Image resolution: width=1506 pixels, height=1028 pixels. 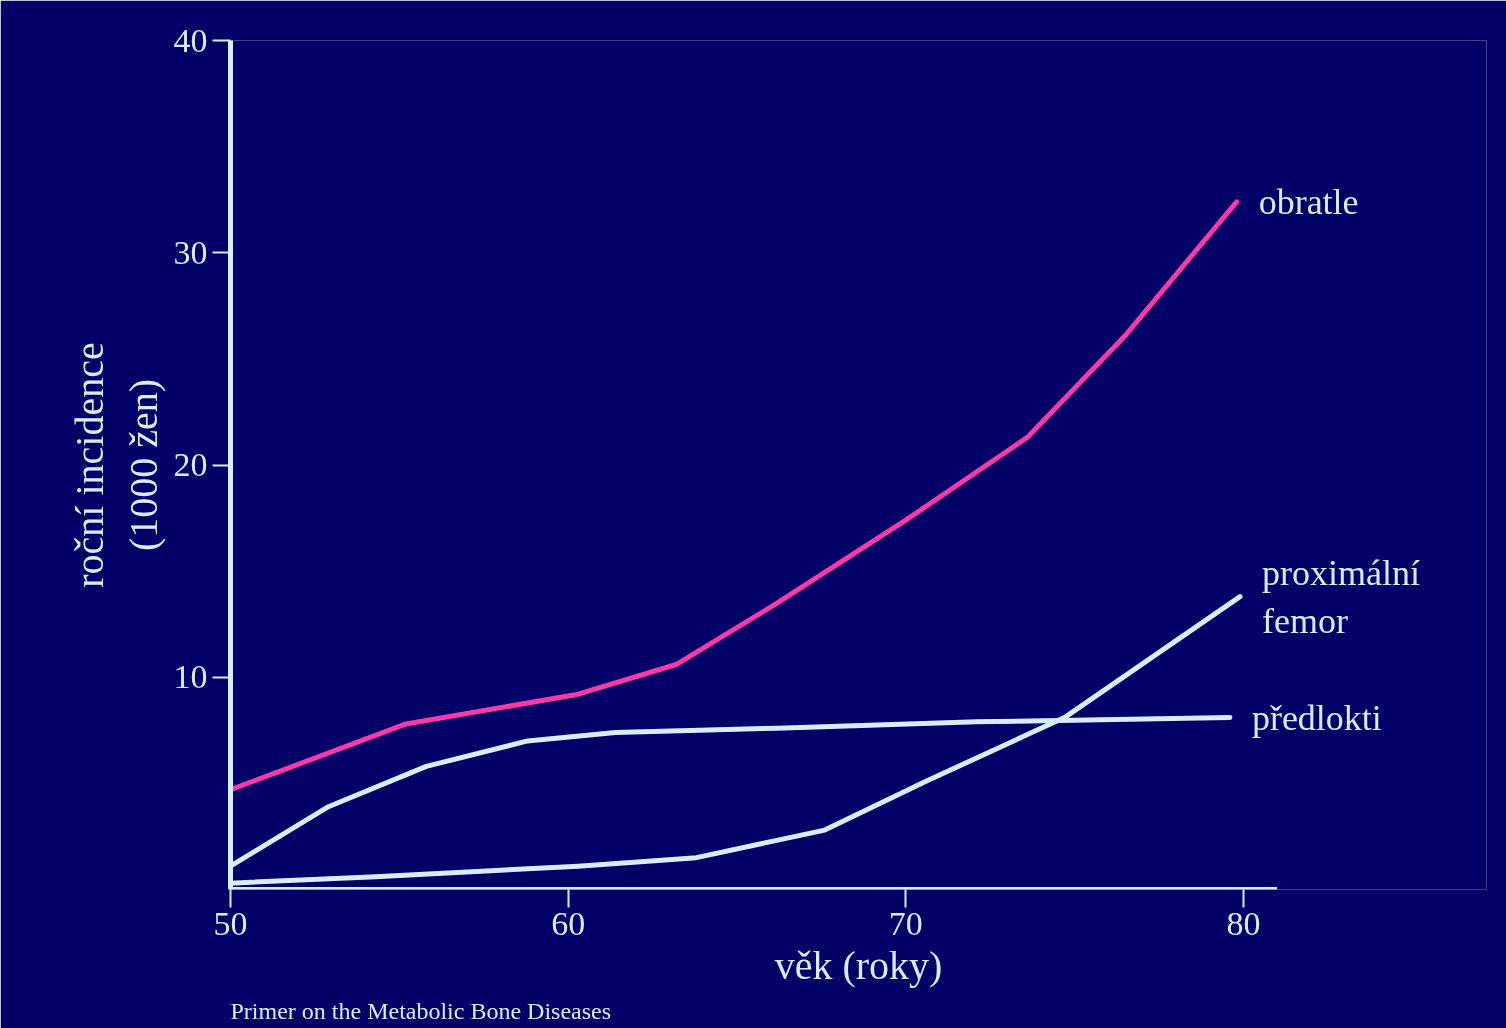 What do you see at coordinates (1308, 201) in the screenshot?
I see `series-label: obratle` at bounding box center [1308, 201].